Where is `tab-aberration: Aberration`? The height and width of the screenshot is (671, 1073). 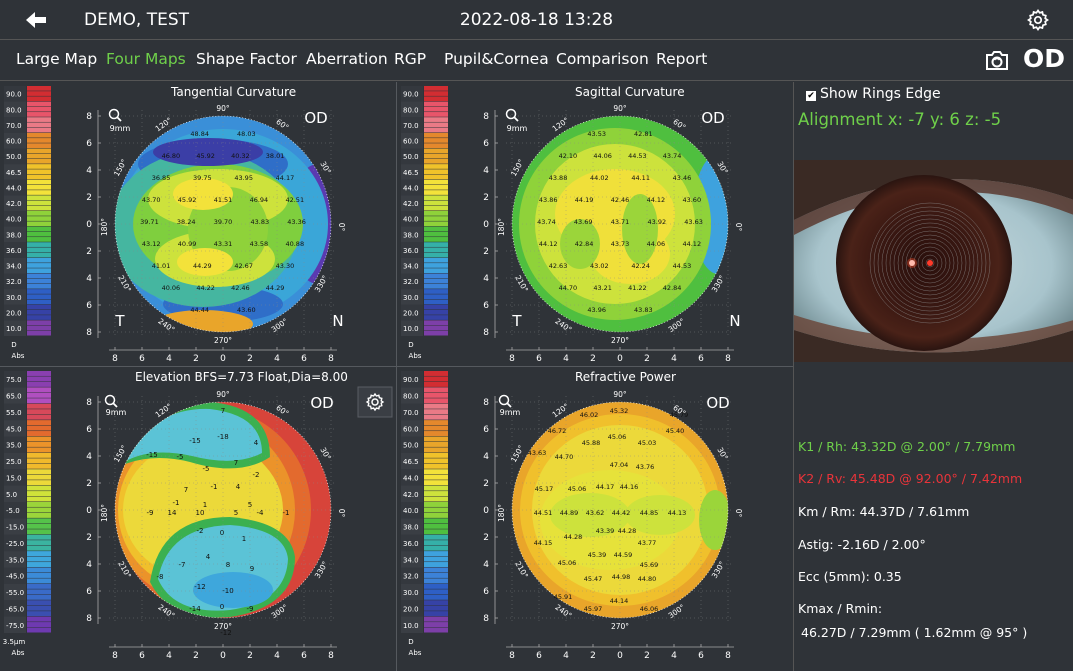
tab-aberration: Aberration is located at coordinates (347, 59).